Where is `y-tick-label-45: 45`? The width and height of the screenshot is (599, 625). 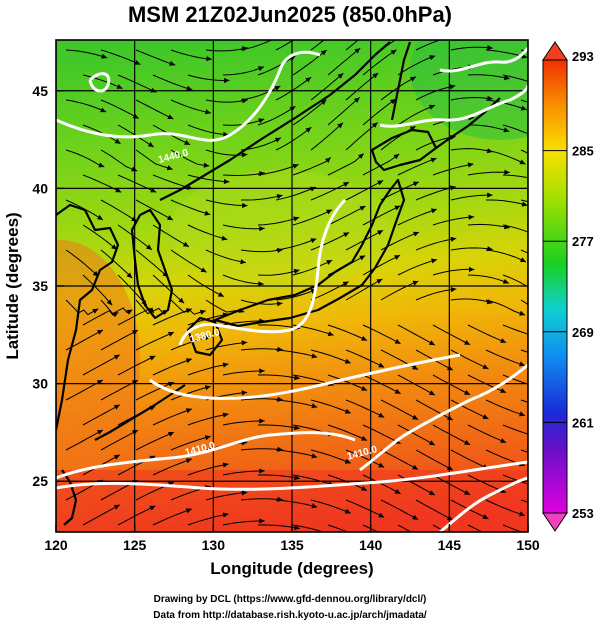
y-tick-label-45: 45 is located at coordinates (40, 91).